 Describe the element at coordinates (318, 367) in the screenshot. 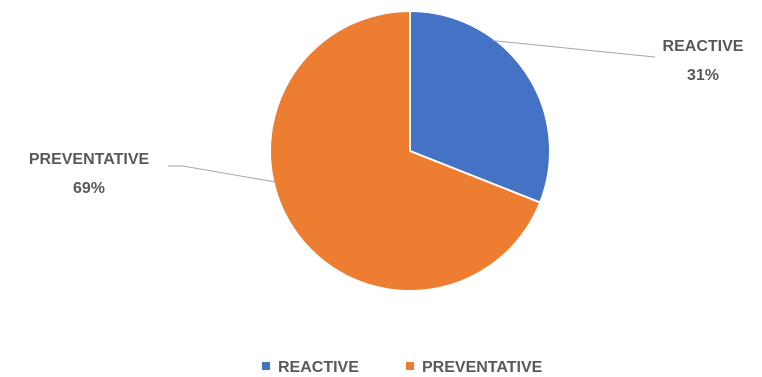

I see `legend-entry-reactive: REACTIVE` at that location.